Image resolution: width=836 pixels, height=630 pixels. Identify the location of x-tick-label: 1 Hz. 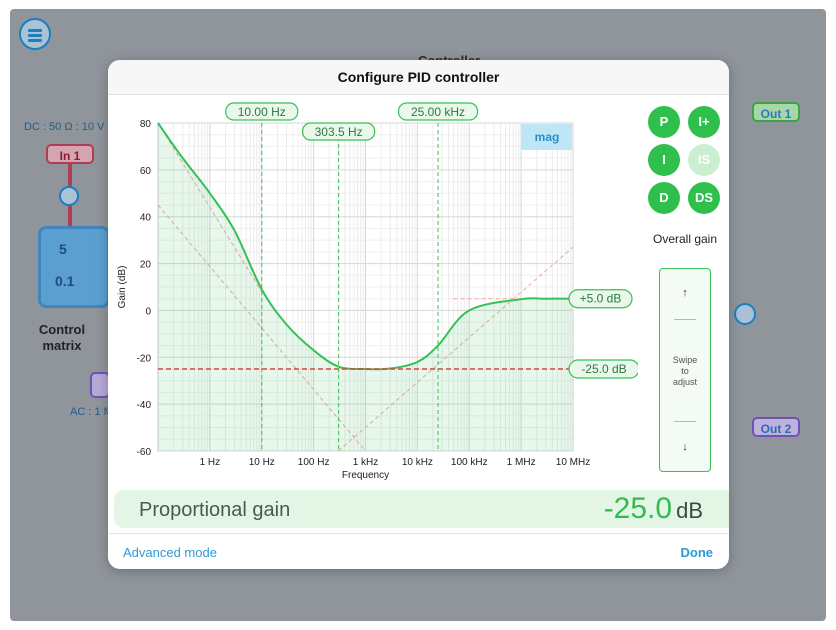
(210, 462).